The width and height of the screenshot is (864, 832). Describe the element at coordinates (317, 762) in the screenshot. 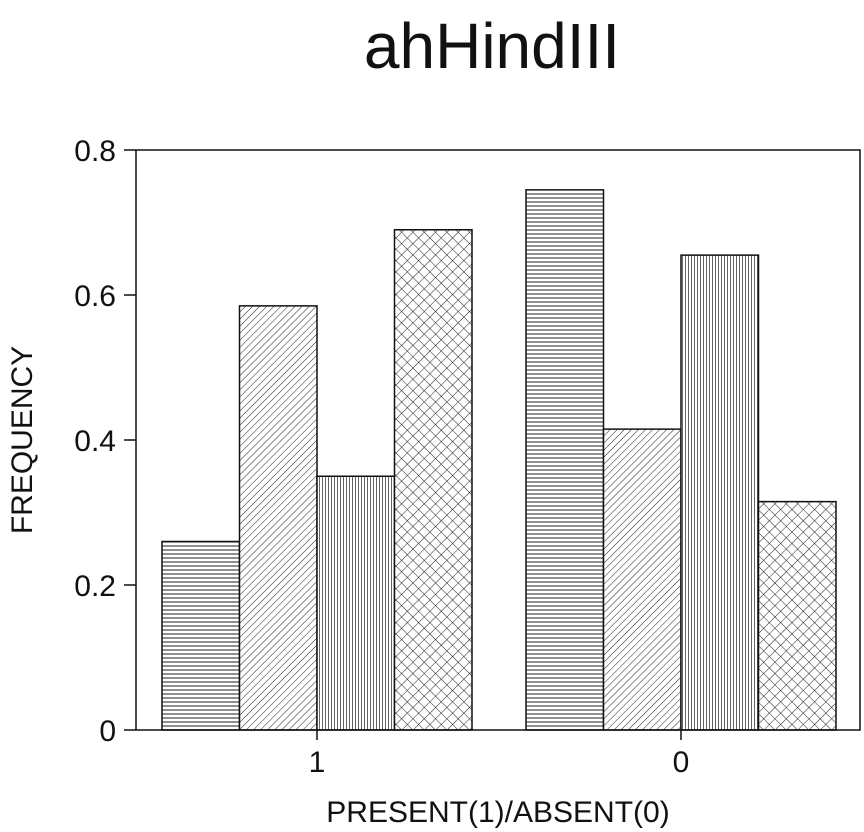

I see `x-tick-label: 1` at that location.